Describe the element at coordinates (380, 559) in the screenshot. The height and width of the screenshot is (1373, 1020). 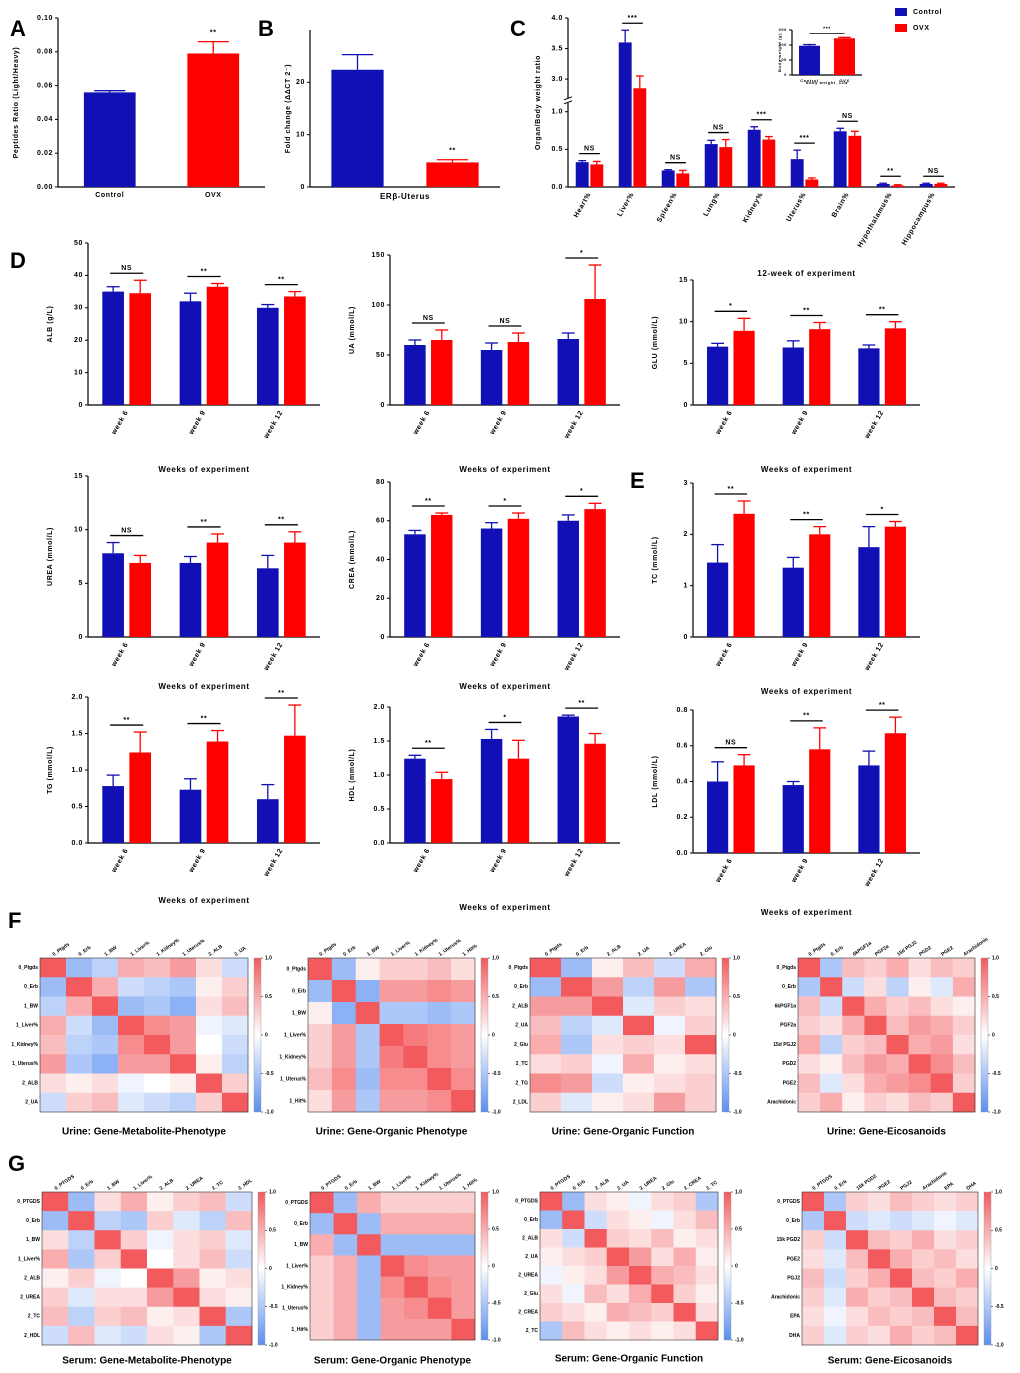
I see `y-tick-label: 40` at that location.